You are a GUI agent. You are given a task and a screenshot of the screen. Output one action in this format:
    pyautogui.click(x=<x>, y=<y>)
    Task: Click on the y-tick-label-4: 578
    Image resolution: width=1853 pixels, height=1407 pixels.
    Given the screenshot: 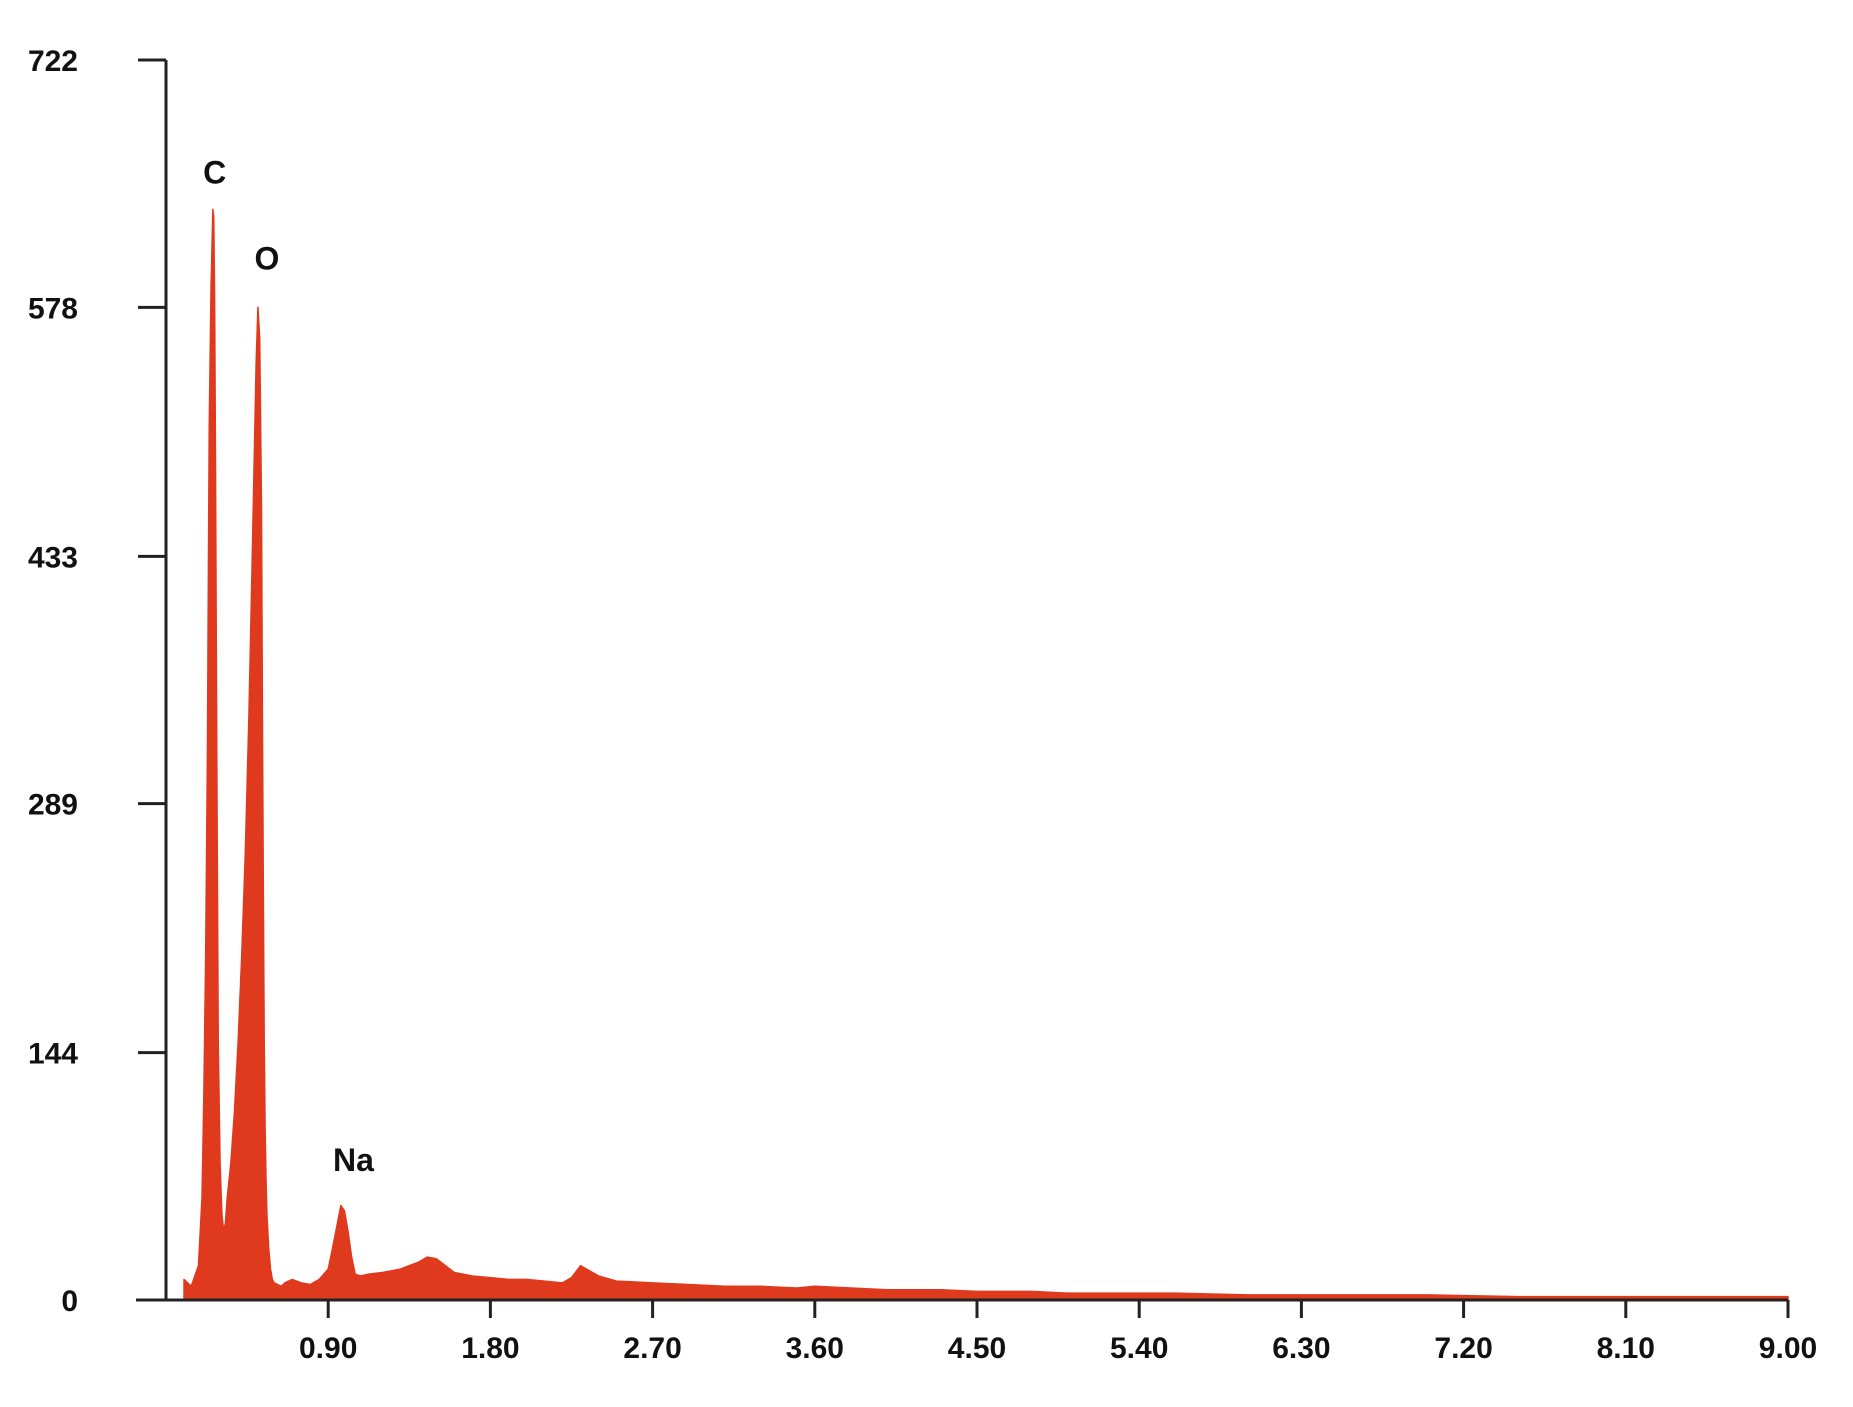 What is the action you would take?
    pyautogui.click(x=53, y=308)
    